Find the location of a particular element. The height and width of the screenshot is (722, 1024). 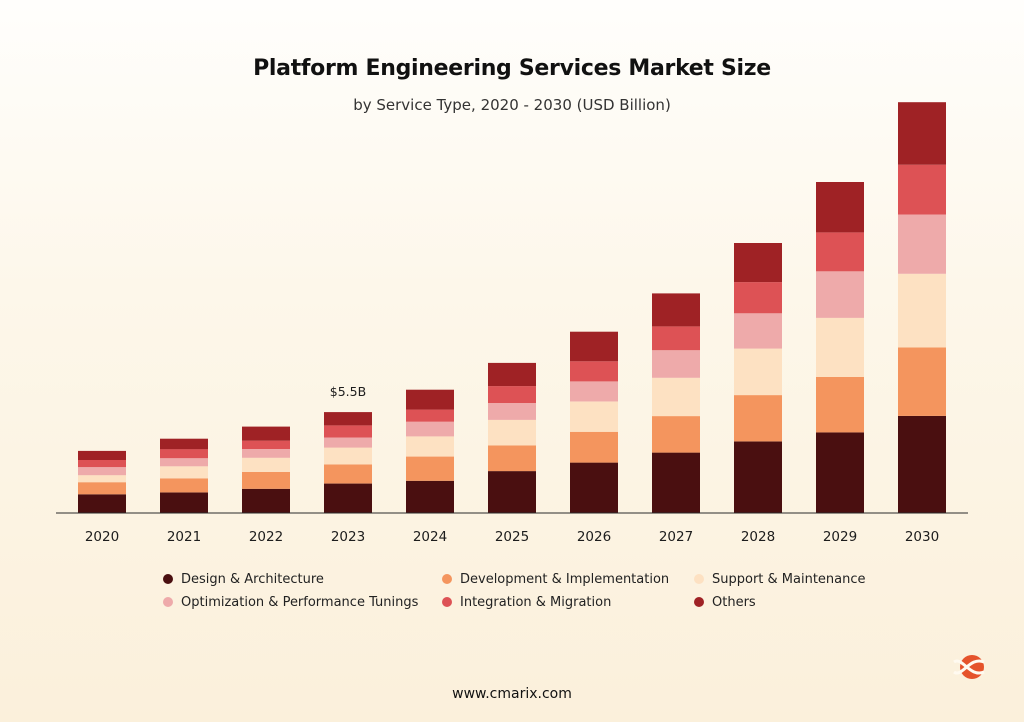

legend-label: Development & Implementation is located at coordinates (565, 579).